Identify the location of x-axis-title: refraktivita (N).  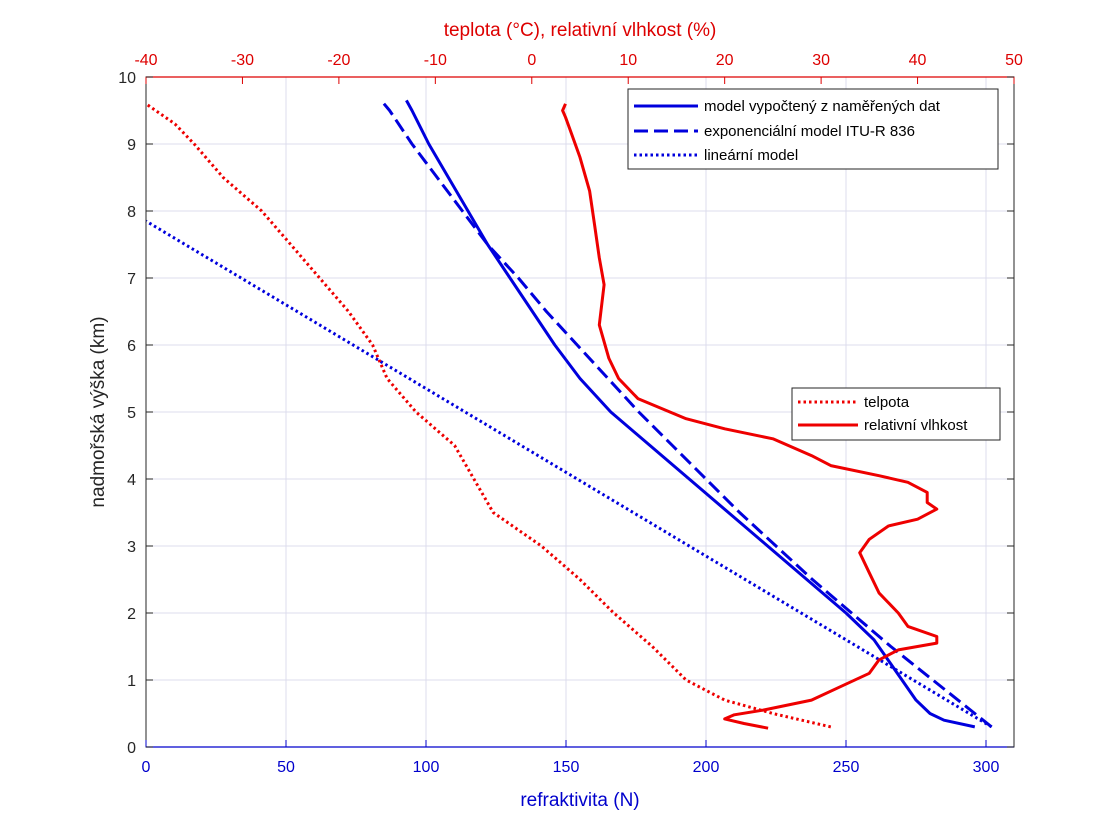
(579, 800).